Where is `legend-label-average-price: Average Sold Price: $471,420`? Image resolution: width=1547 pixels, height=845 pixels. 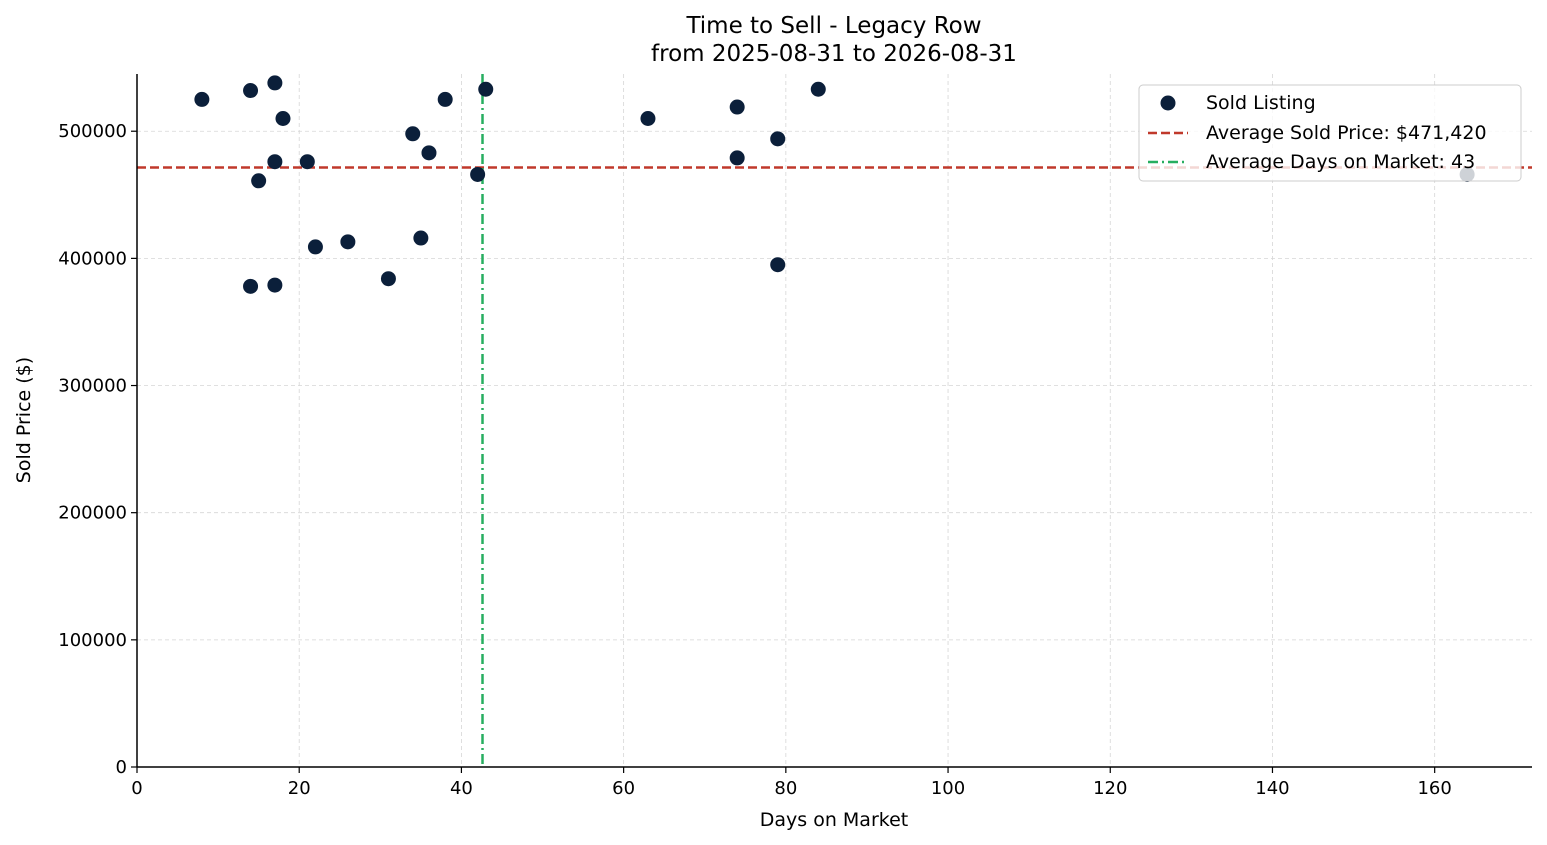
legend-label-average-price: Average Sold Price: $471,420 is located at coordinates (1346, 133).